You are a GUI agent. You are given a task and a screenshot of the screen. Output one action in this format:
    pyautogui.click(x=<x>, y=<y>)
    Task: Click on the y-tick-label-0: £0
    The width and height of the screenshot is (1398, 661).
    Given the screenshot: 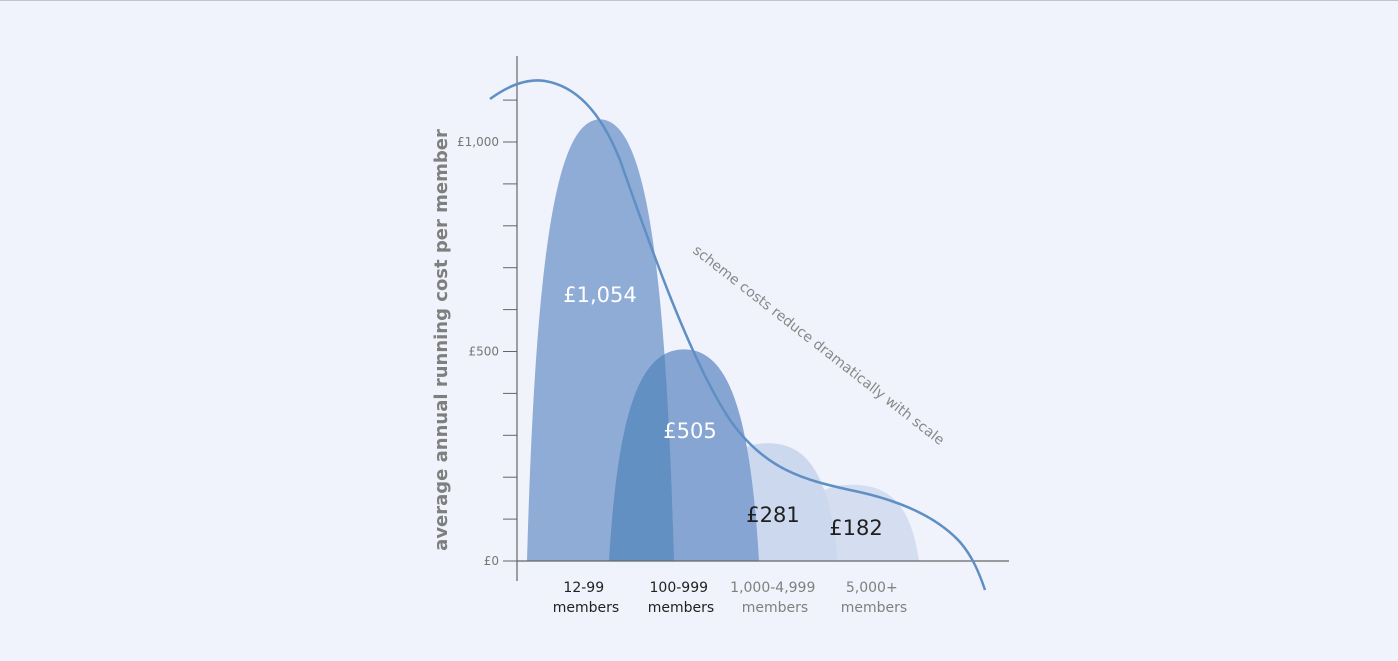 What is the action you would take?
    pyautogui.click(x=491, y=561)
    